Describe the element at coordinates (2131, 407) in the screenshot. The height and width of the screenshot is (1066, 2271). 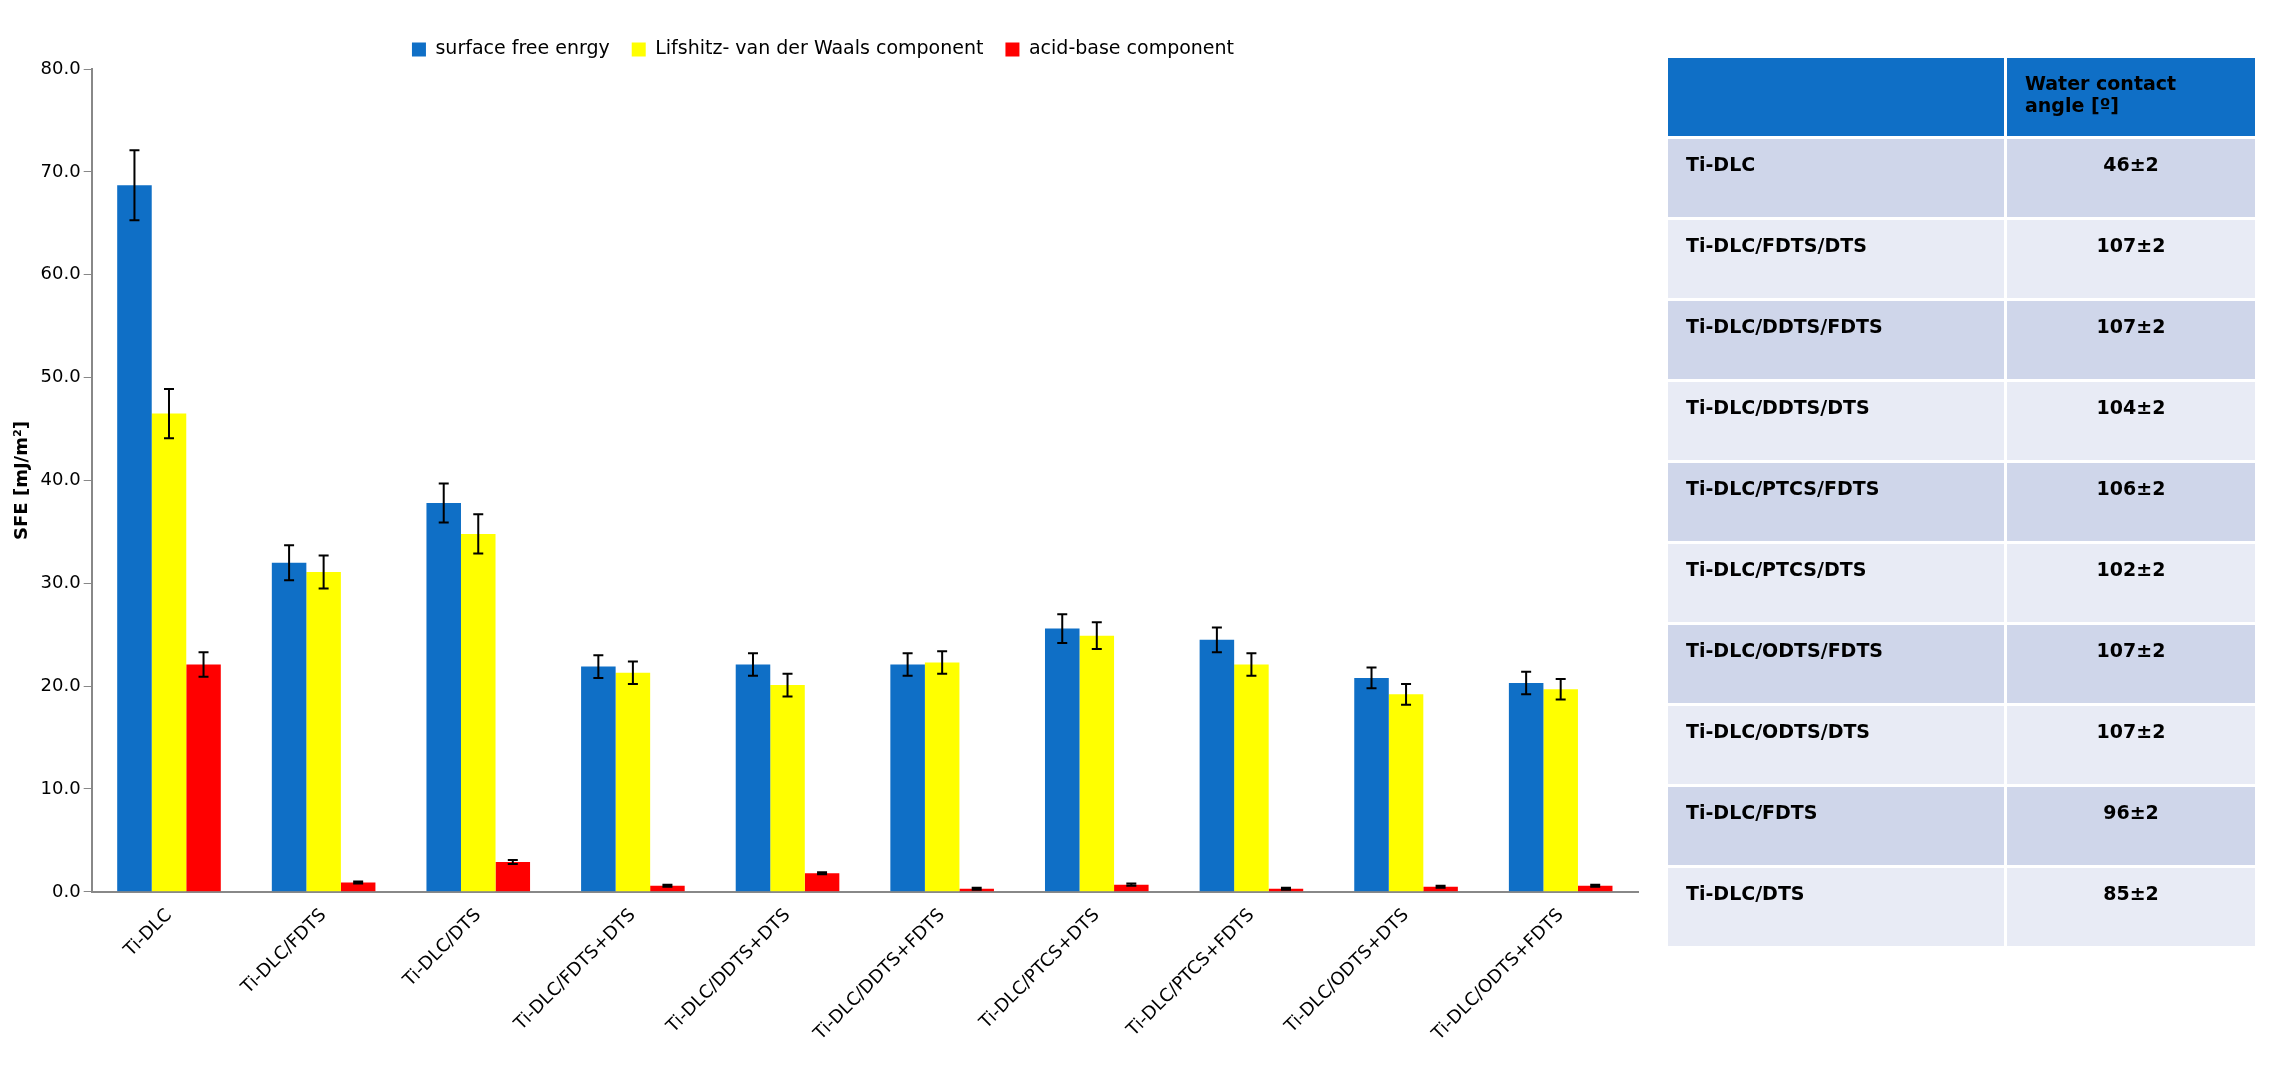
I see `text: 104±2` at that location.